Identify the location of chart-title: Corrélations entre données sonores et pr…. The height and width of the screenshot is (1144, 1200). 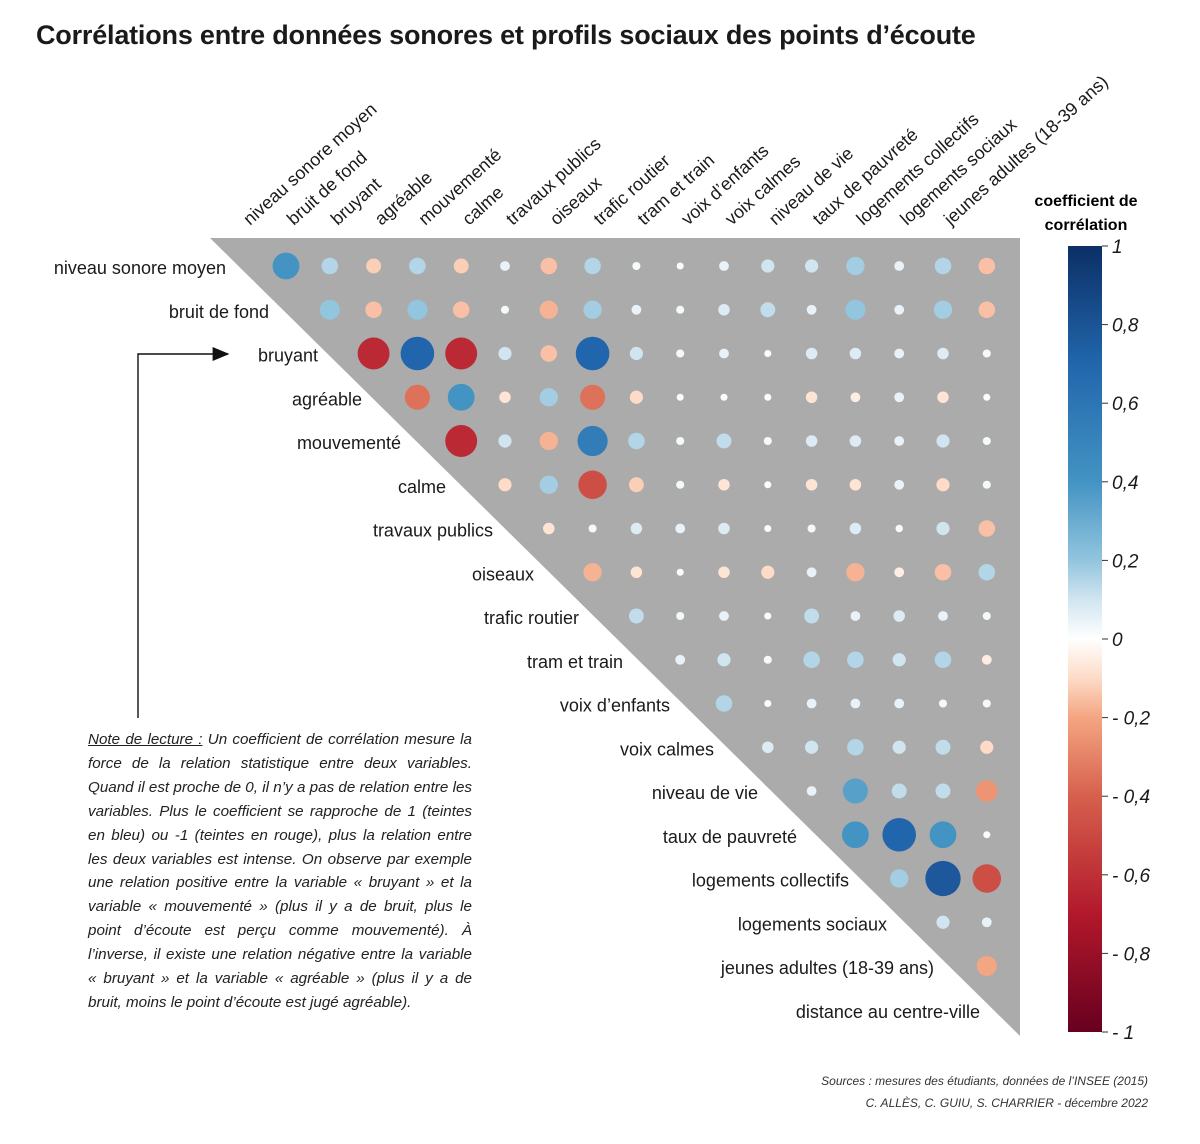
(506, 35).